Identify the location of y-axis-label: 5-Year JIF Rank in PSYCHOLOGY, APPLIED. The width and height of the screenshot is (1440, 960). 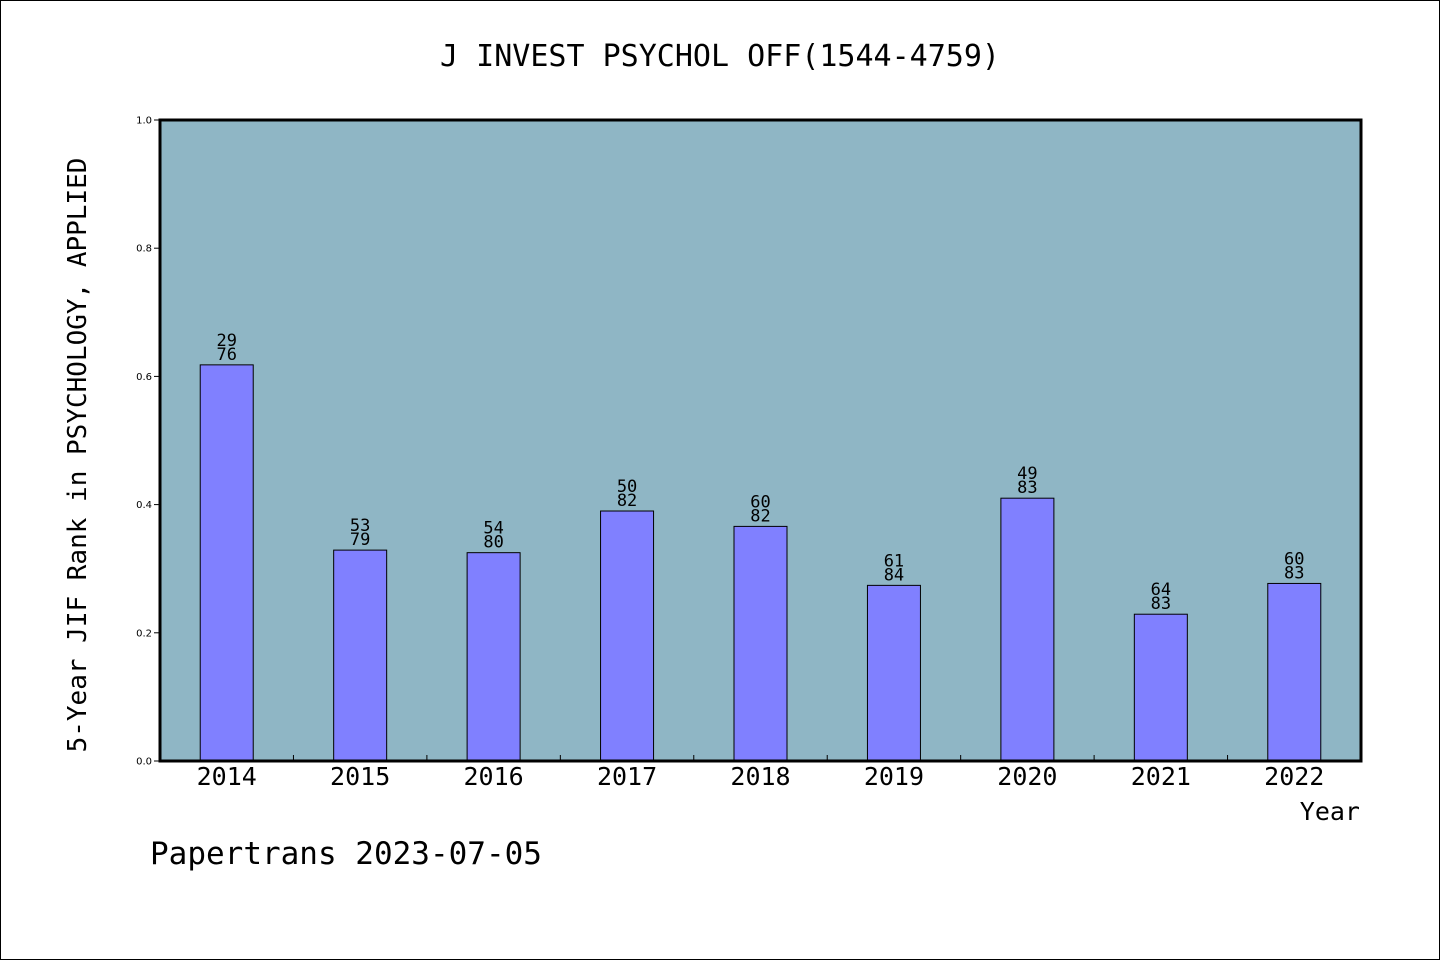
(78, 455).